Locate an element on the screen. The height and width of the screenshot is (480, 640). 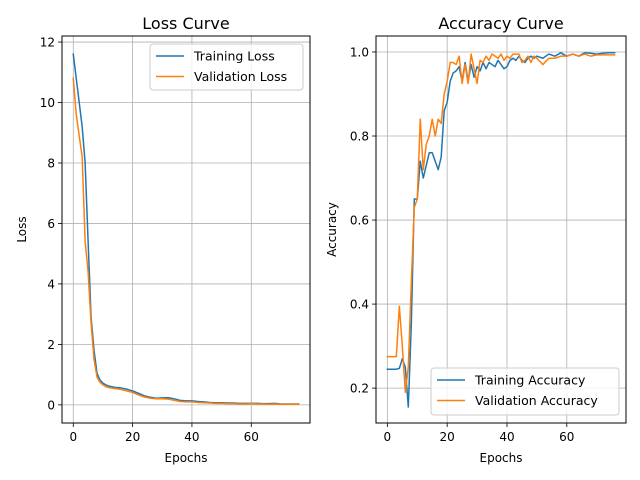
y-axis-label: Accuracy is located at coordinates (332, 229).